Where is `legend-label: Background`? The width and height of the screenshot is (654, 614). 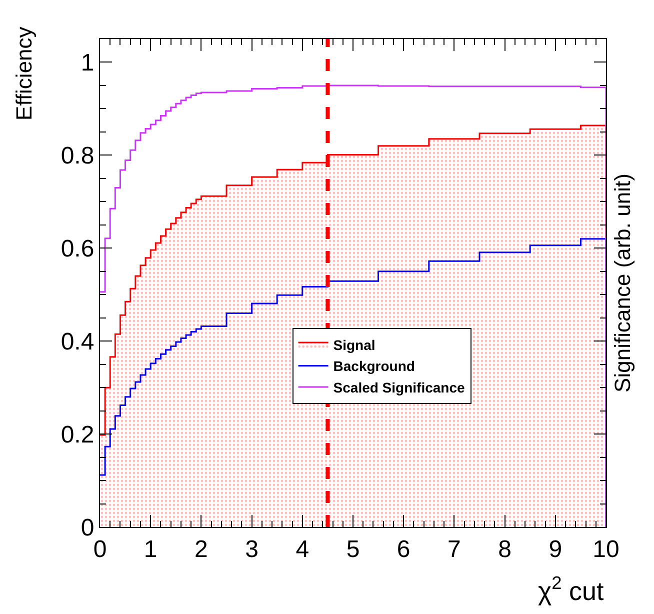
legend-label: Background is located at coordinates (374, 366).